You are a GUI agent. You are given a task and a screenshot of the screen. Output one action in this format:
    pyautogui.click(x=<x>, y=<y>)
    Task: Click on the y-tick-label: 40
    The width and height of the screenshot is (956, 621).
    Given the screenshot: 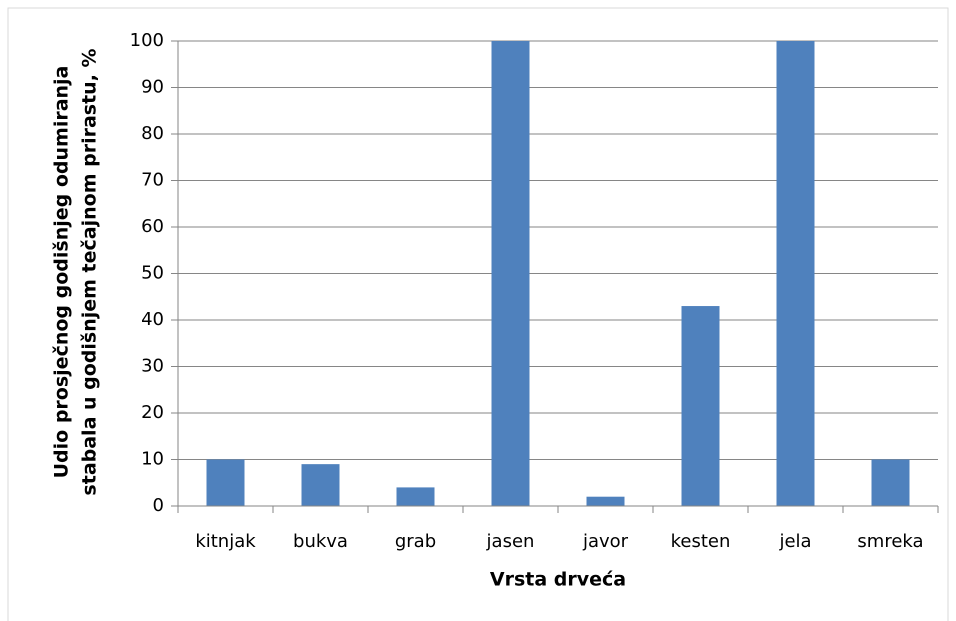 What is the action you would take?
    pyautogui.click(x=152, y=319)
    